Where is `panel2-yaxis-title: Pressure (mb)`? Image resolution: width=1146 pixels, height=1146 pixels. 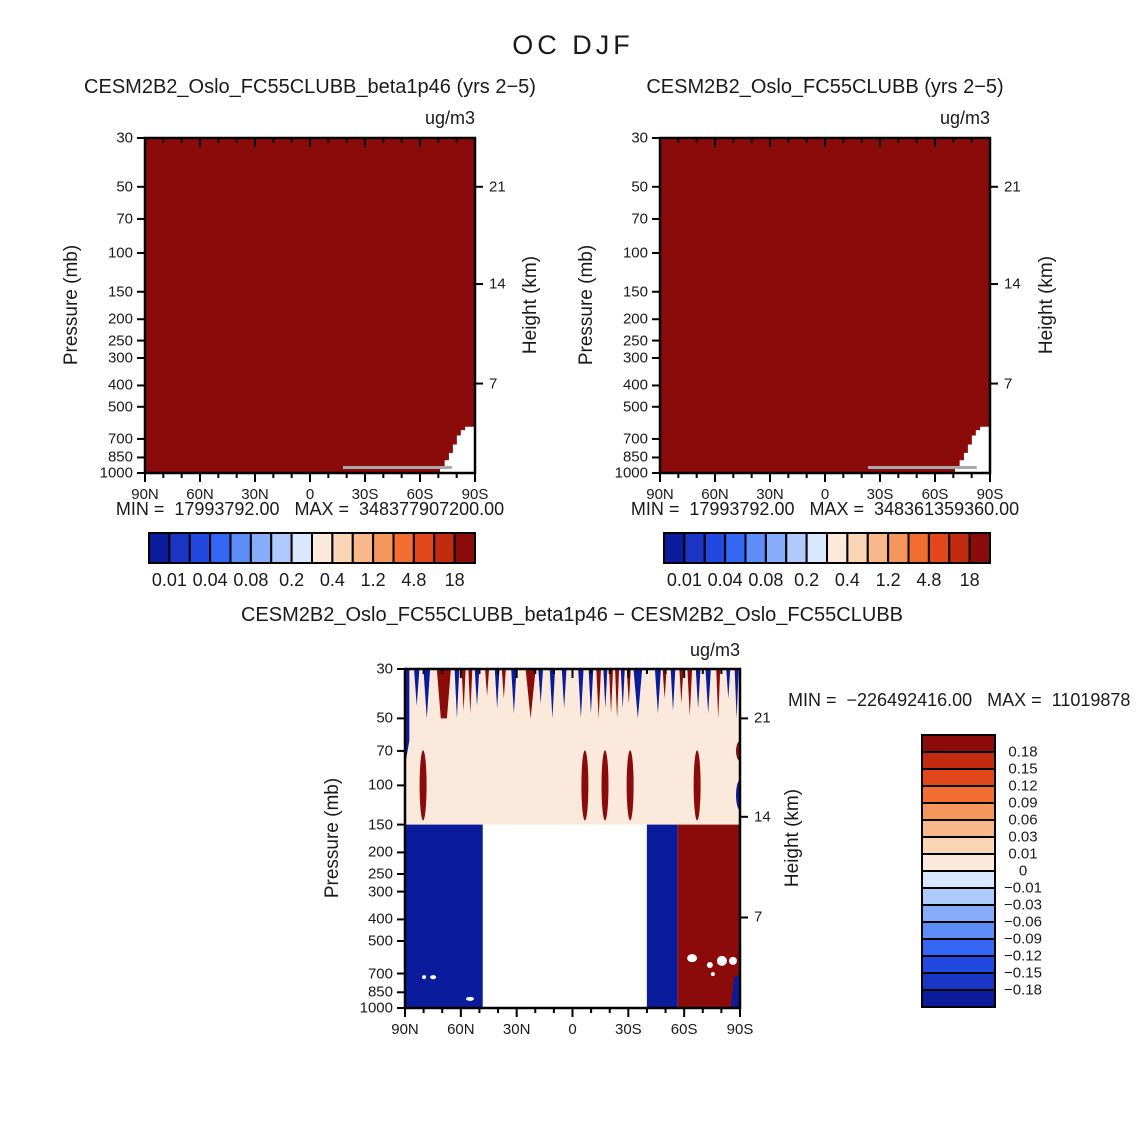
panel2-yaxis-title: Pressure (mb) is located at coordinates (586, 305).